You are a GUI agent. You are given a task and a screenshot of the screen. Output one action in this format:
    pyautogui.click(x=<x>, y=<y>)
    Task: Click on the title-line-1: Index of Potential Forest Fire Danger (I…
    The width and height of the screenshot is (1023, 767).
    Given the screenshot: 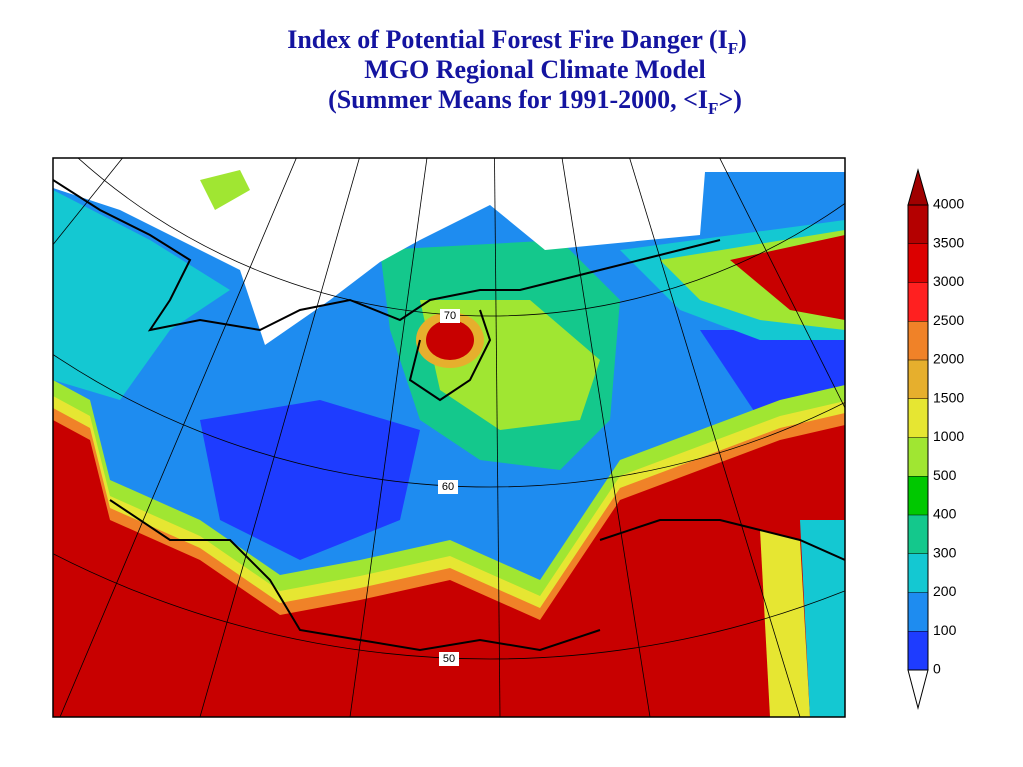 What is the action you would take?
    pyautogui.click(x=517, y=41)
    